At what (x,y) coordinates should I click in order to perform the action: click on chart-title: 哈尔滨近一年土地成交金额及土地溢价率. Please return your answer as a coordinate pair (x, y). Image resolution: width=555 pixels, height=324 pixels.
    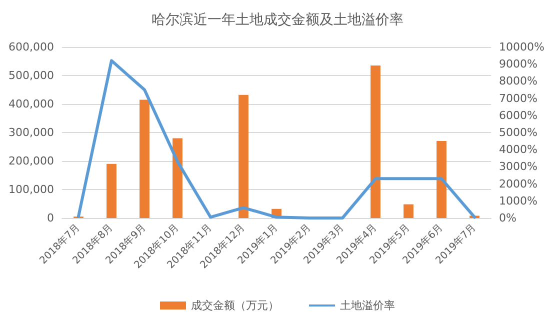
    Looking at the image, I should click on (278, 20).